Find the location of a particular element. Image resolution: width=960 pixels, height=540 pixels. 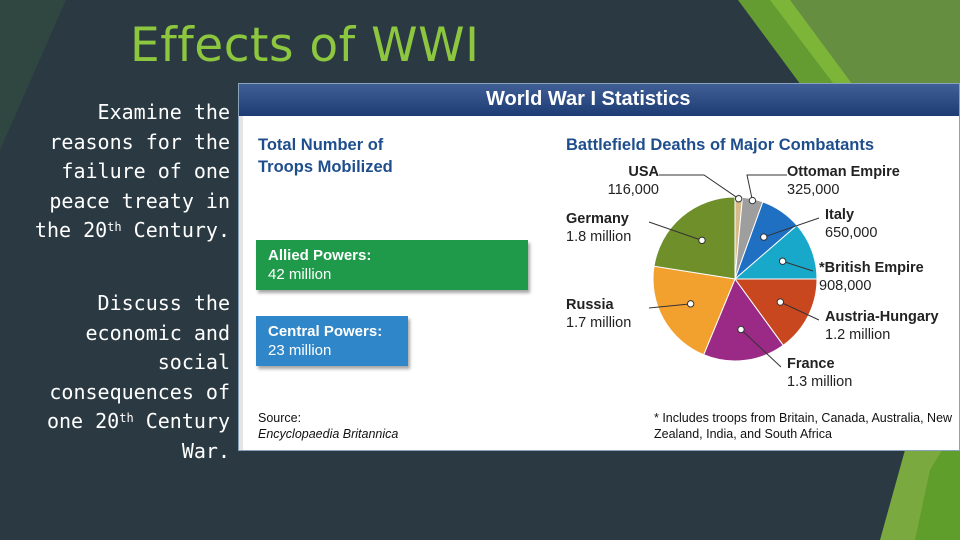

slice-label: Russia is located at coordinates (590, 305).